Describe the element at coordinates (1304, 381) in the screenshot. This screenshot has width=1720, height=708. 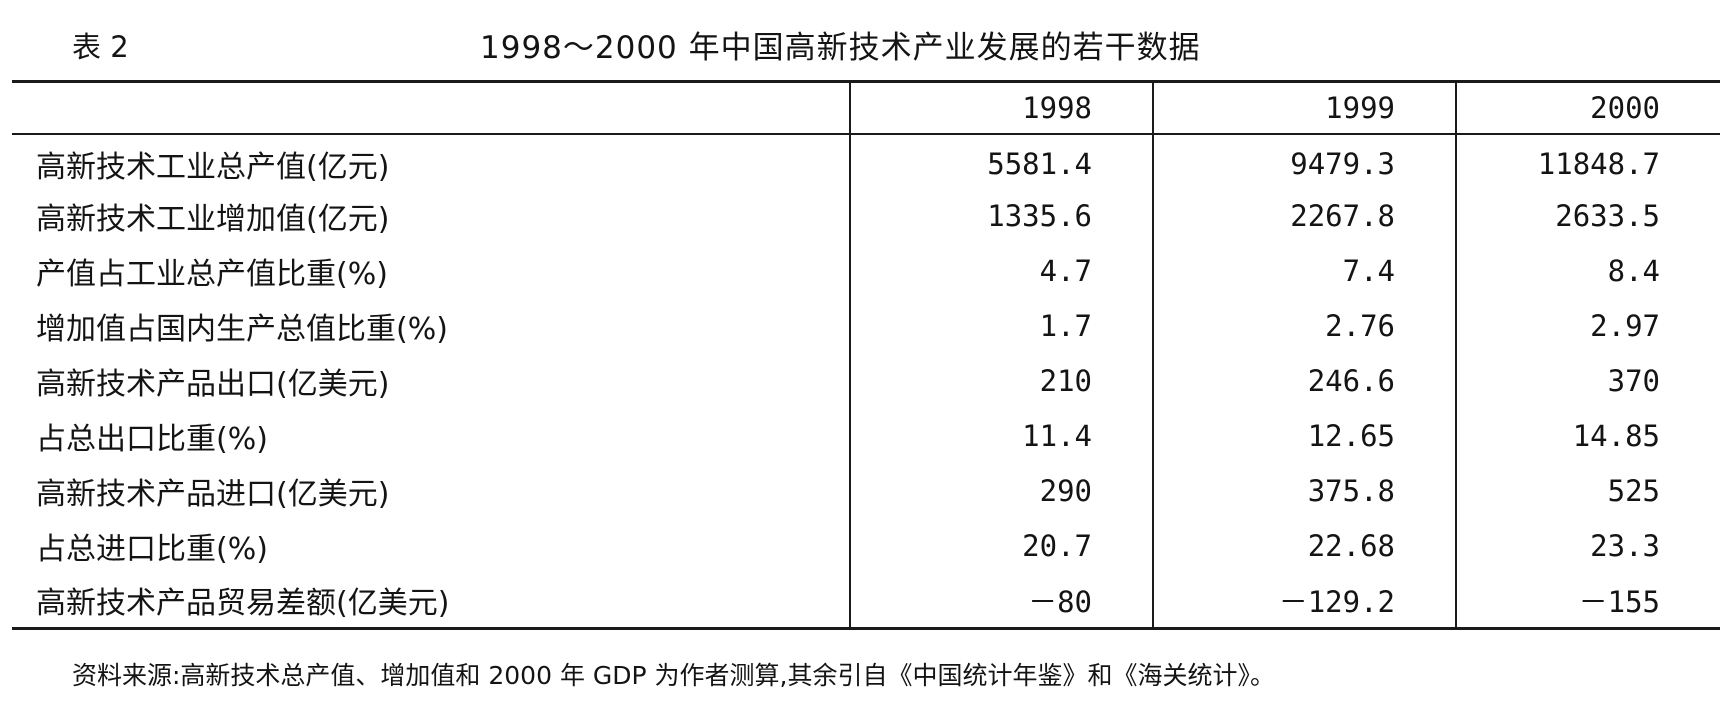
I see `value-1999: 246.6` at that location.